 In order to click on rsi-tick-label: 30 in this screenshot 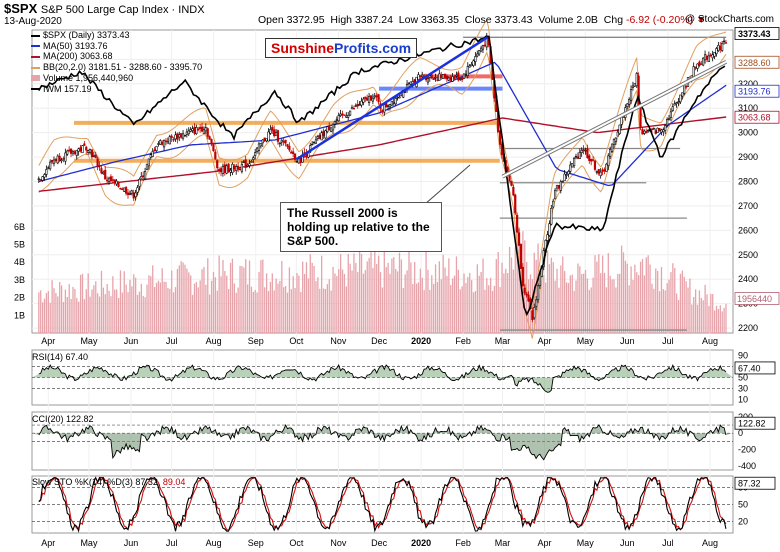, I will do `click(743, 389)`.